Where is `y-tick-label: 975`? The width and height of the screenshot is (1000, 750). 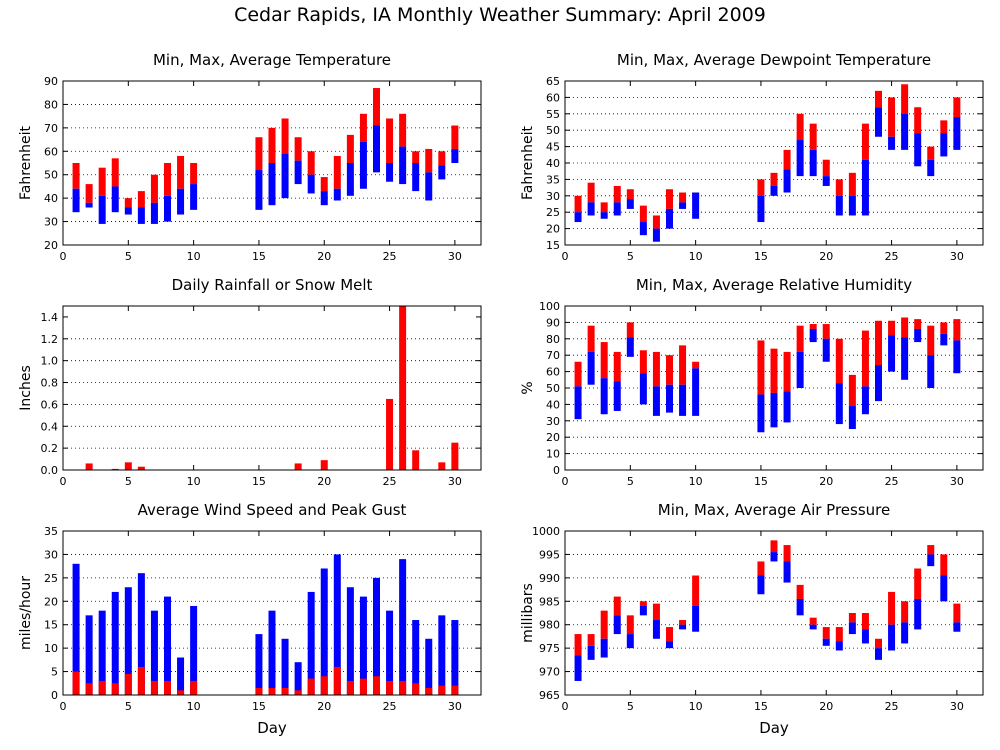 y-tick-label: 975 is located at coordinates (549, 648).